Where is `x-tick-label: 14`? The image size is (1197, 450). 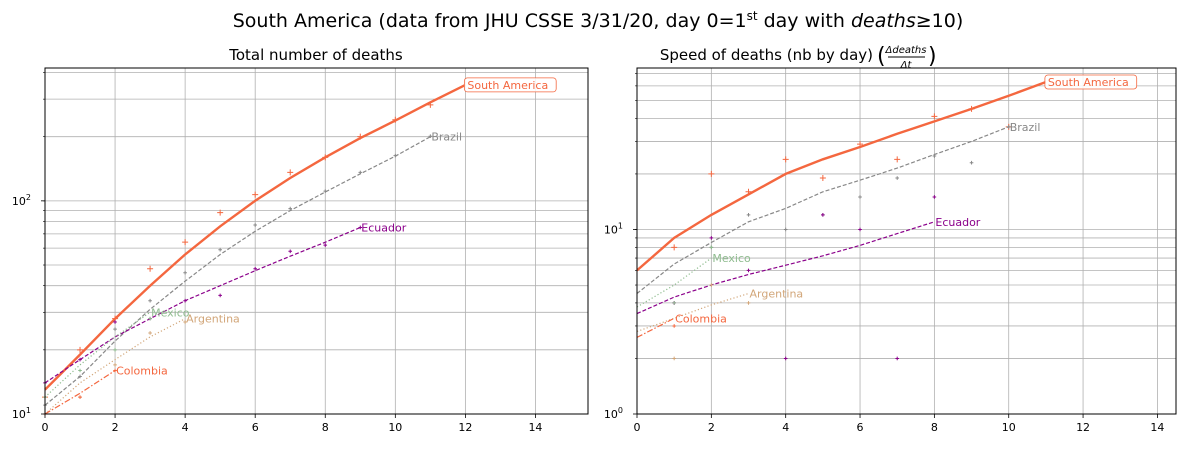
x-tick-label: 14 is located at coordinates (1157, 427).